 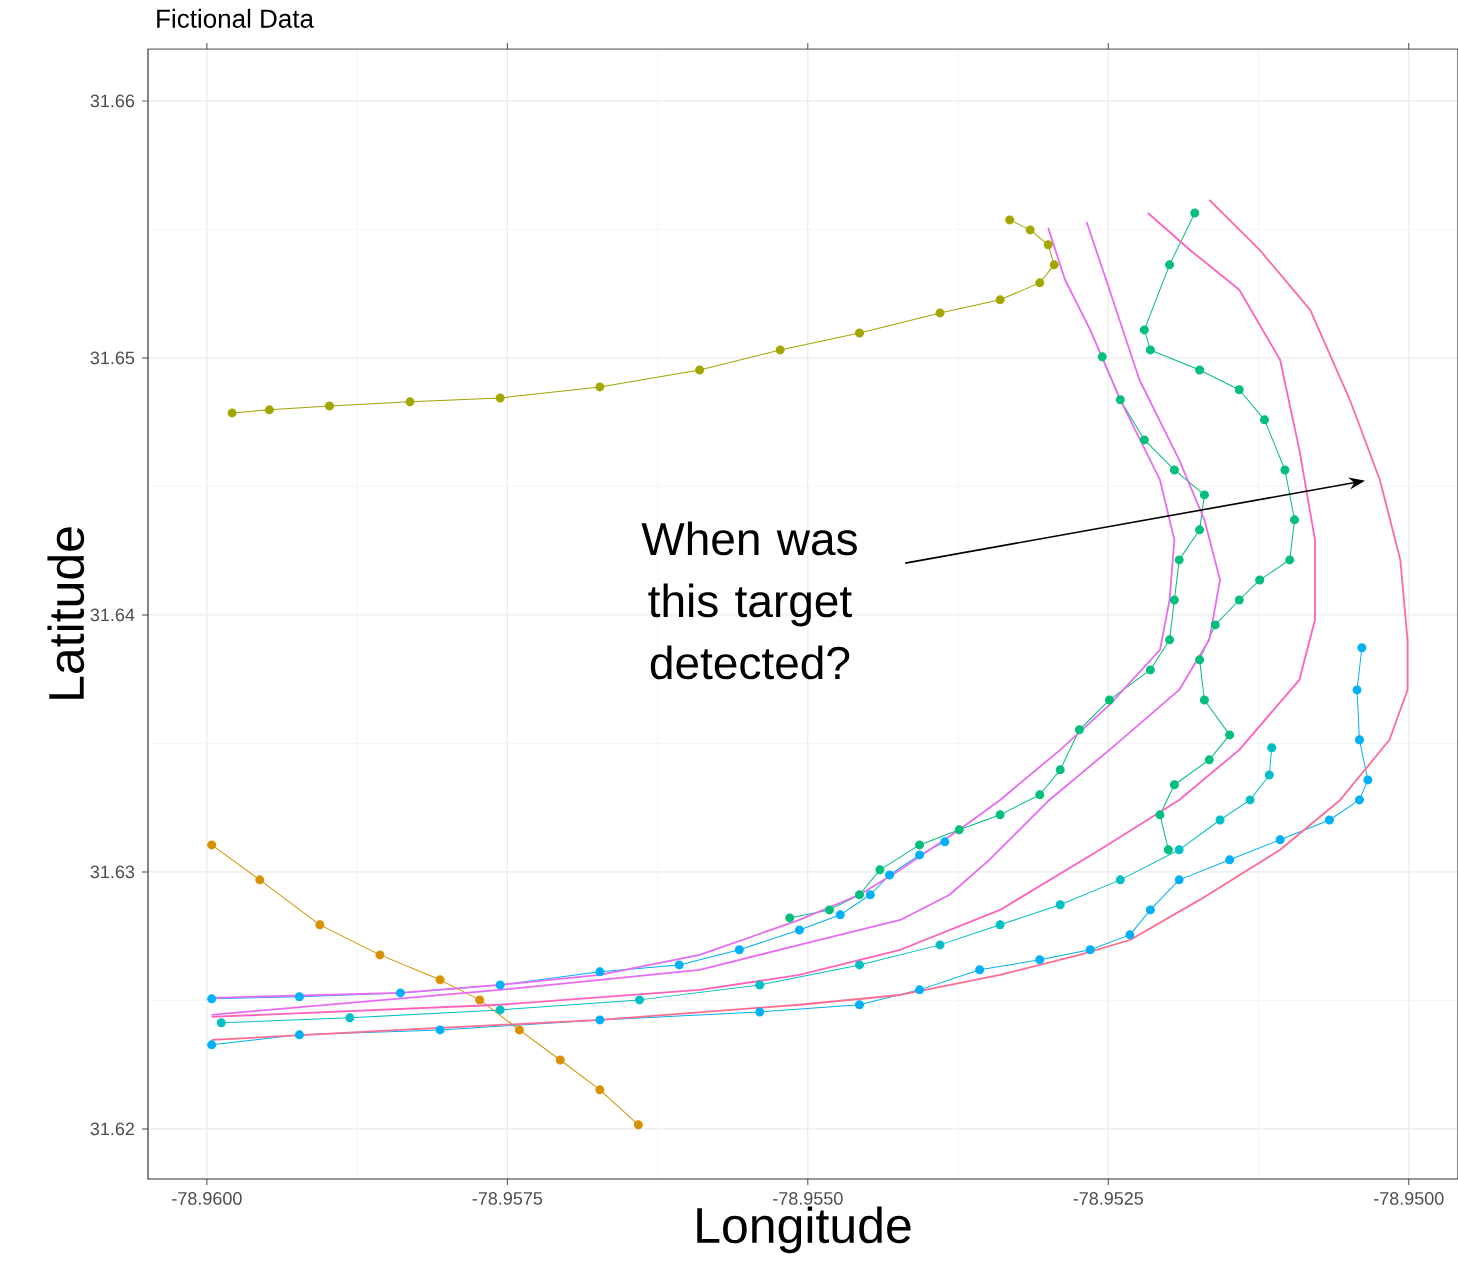 What do you see at coordinates (808, 1198) in the screenshot?
I see `x-tick-label: -78.9550` at bounding box center [808, 1198].